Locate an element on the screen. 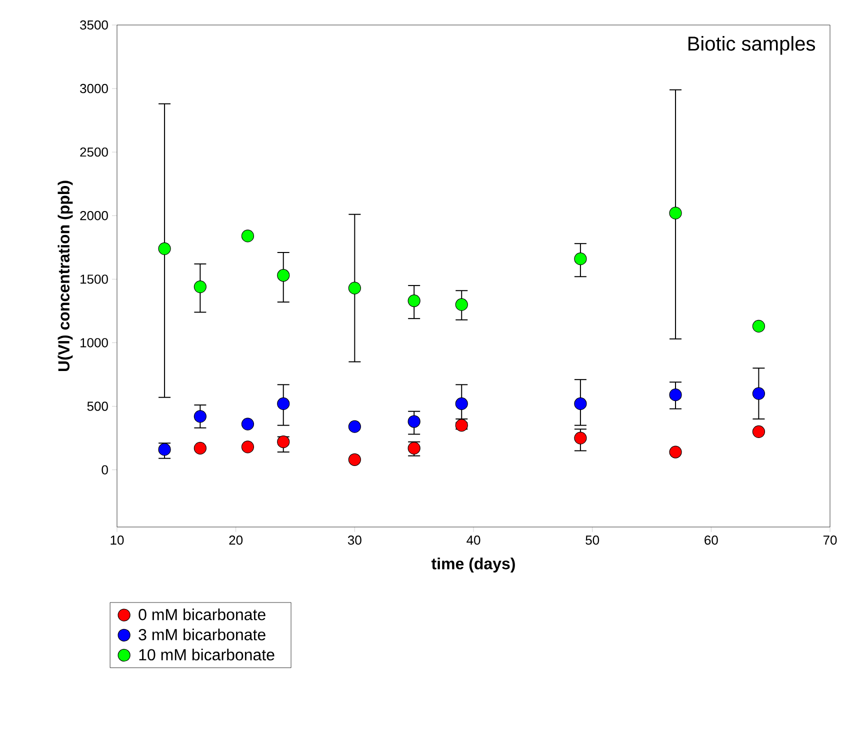 The width and height of the screenshot is (846, 729). x-axis-title: time (days) is located at coordinates (473, 565).